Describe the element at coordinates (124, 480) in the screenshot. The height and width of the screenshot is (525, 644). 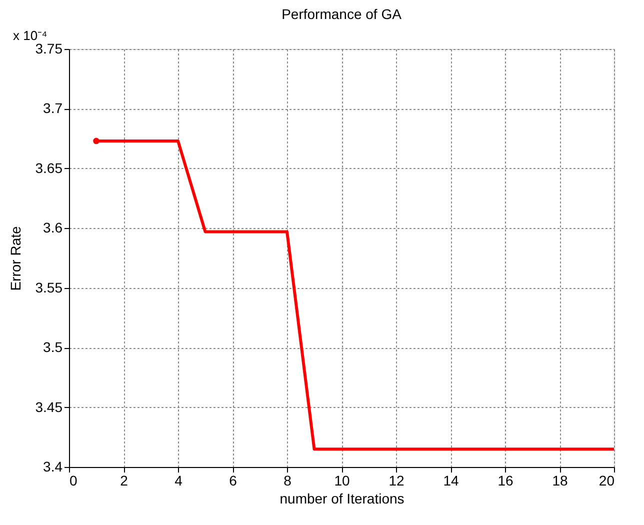
I see `x-tick-label: 2` at that location.